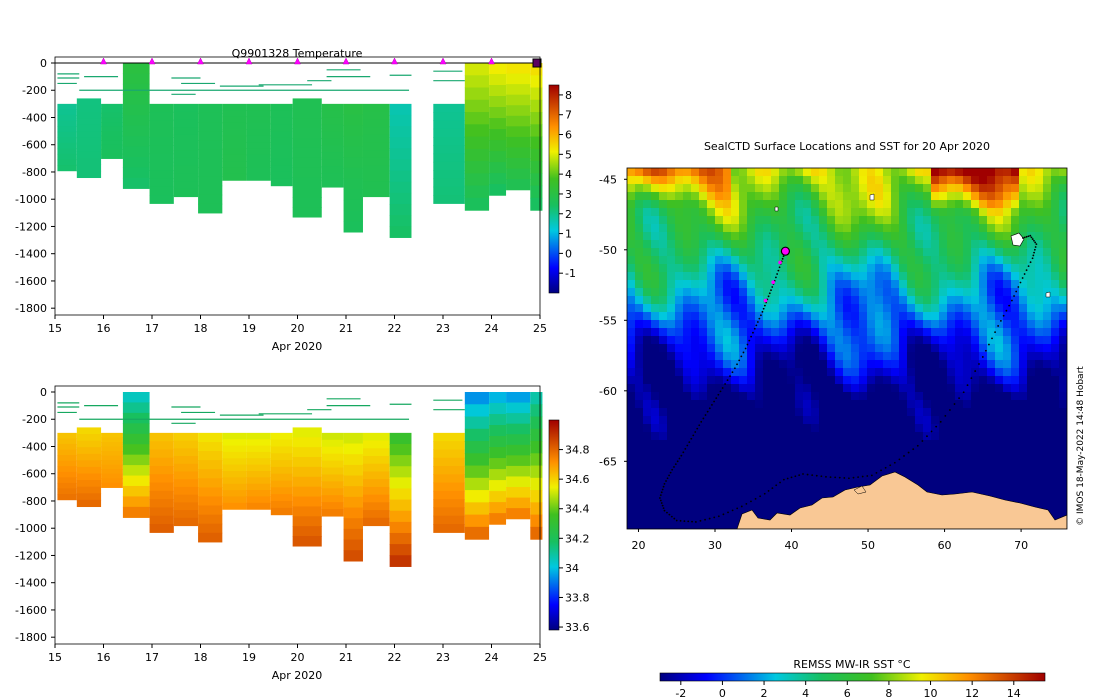 This screenshot has height=700, width=1100. I want to click on profile-column, so click(332, 145).